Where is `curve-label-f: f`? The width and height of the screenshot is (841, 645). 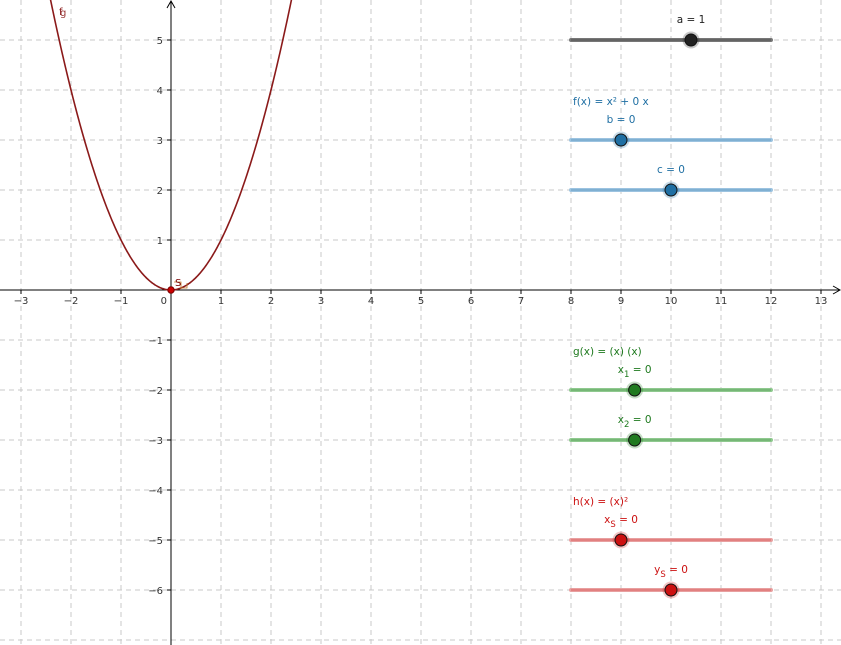 curve-label-f: f is located at coordinates (61, 12).